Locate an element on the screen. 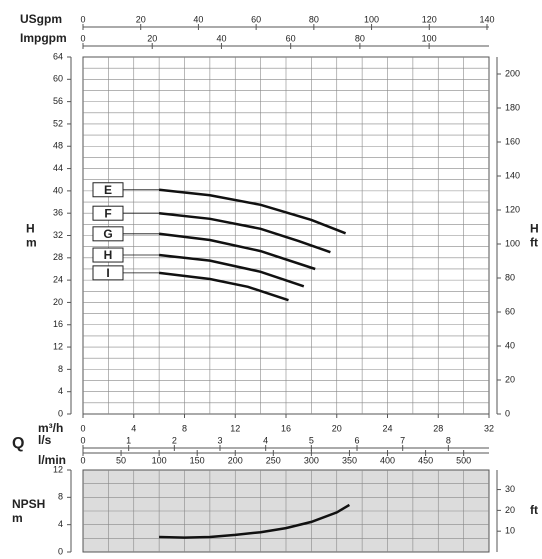 The image size is (542, 559). x-tick-label: 24 is located at coordinates (387, 428).